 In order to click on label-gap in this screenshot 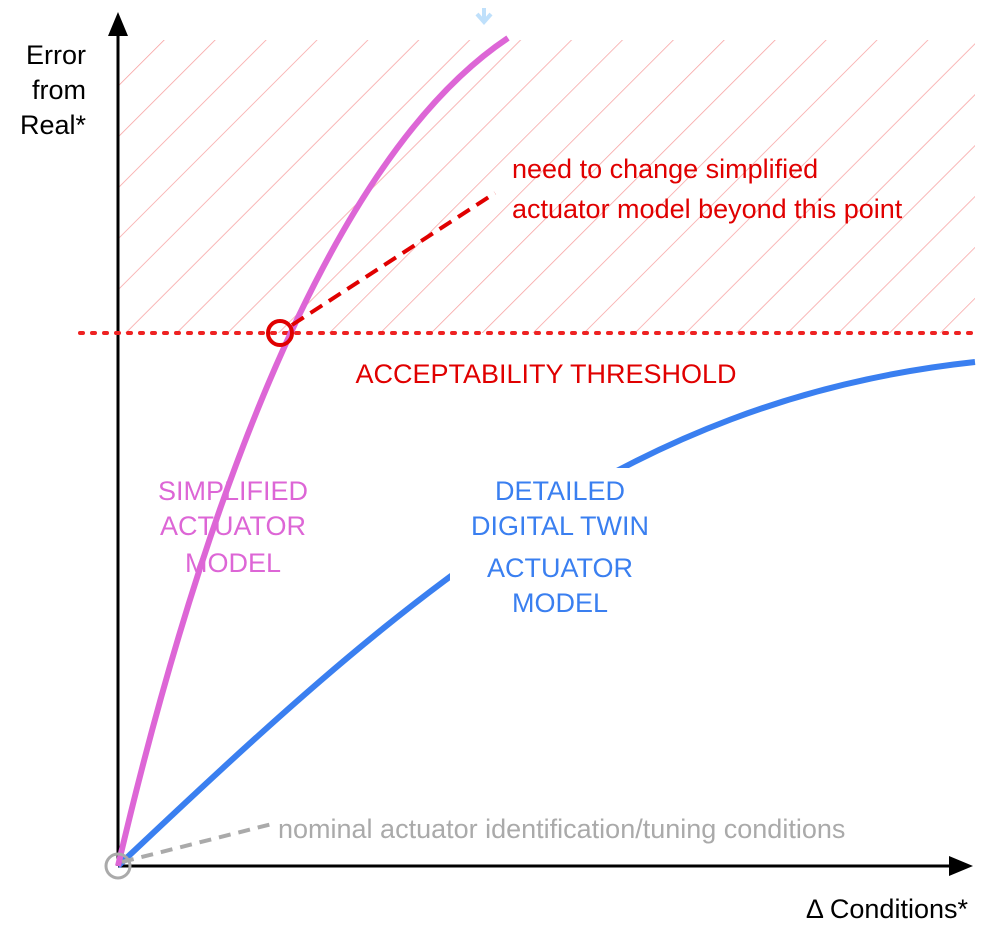, I will do `click(556, 549)`.